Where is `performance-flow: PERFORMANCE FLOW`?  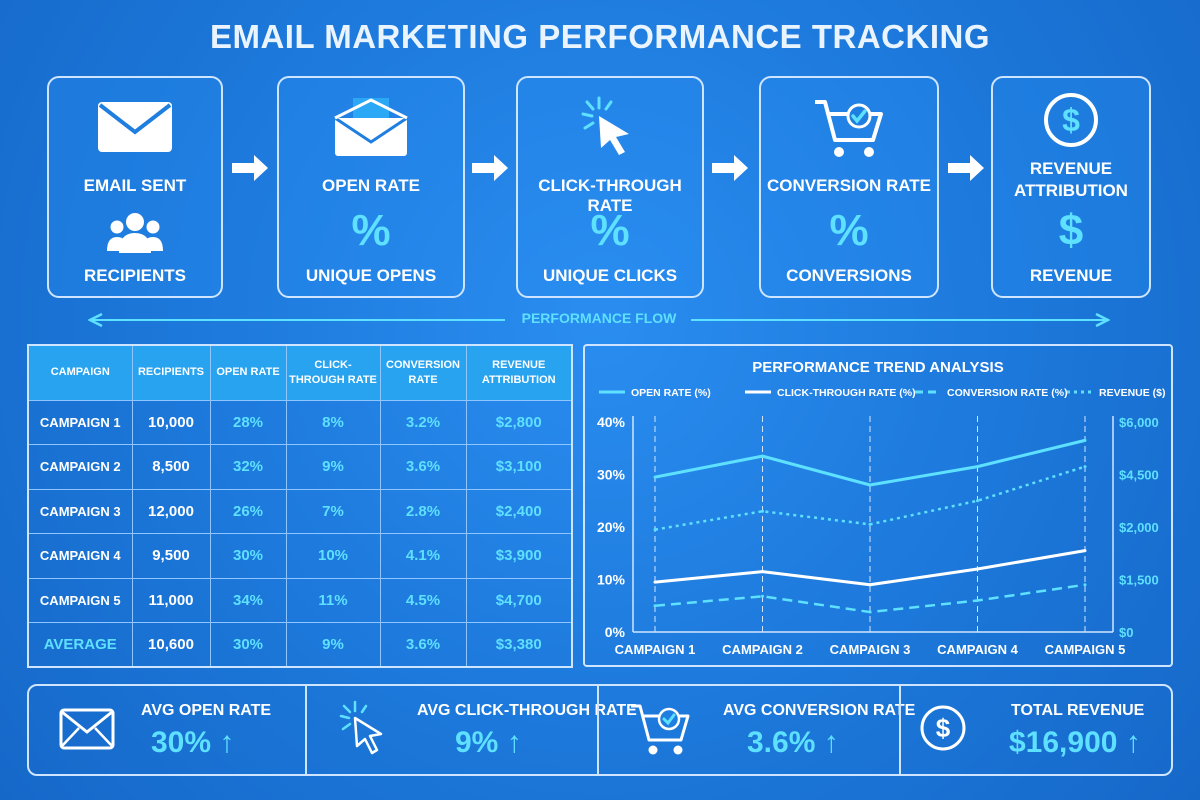 performance-flow: PERFORMANCE FLOW is located at coordinates (599, 320).